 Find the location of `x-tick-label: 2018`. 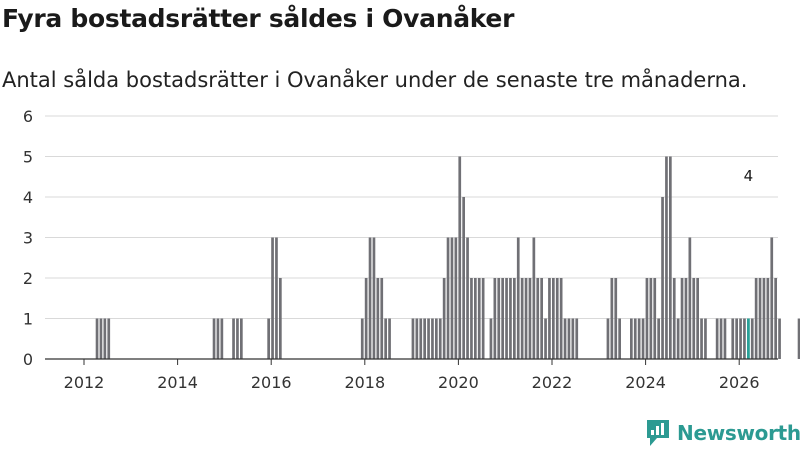

x-tick-label: 2018 is located at coordinates (364, 382).